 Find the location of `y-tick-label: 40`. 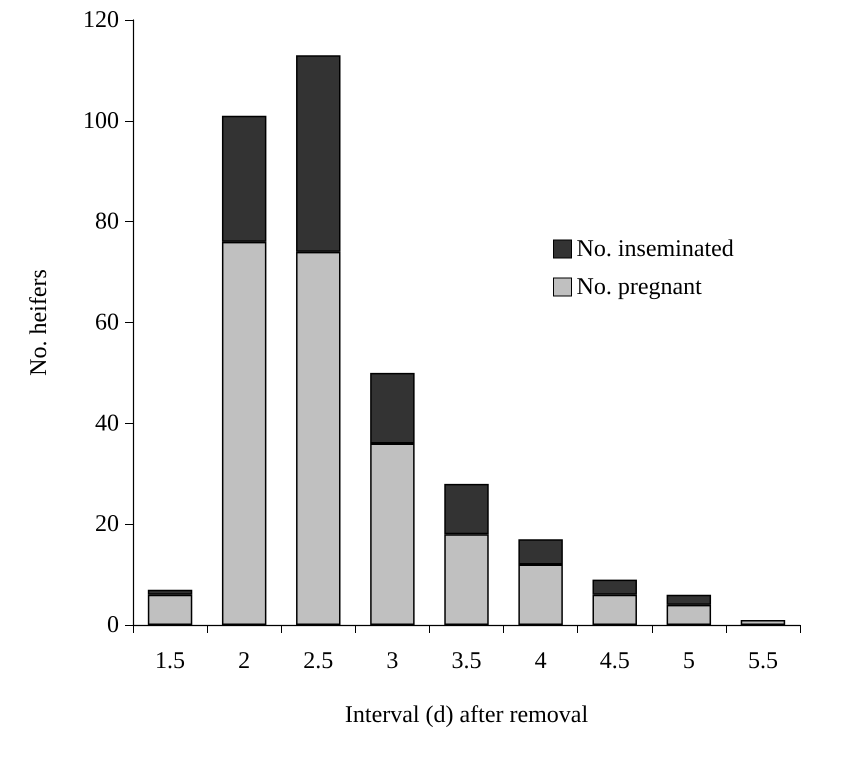

y-tick-label: 40 is located at coordinates (107, 423).